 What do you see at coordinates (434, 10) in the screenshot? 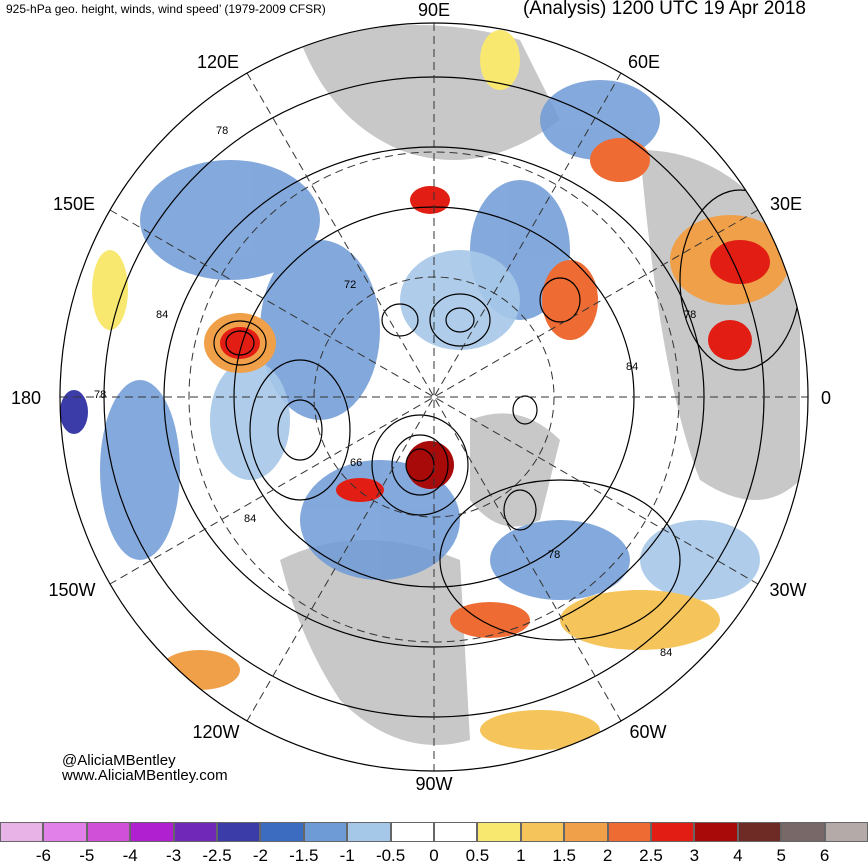
I see `lon-label-90e: 90E` at bounding box center [434, 10].